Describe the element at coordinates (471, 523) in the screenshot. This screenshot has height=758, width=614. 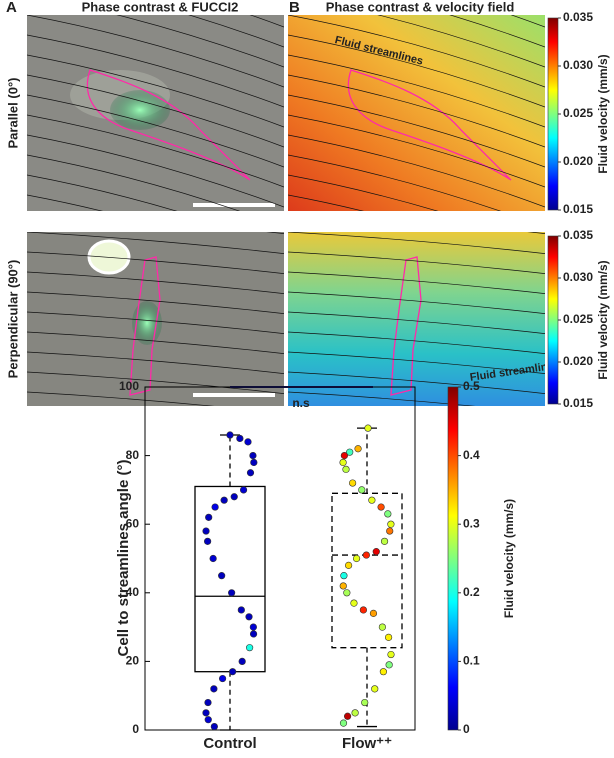
I see `colorbar-tick-label: 0.3` at that location.